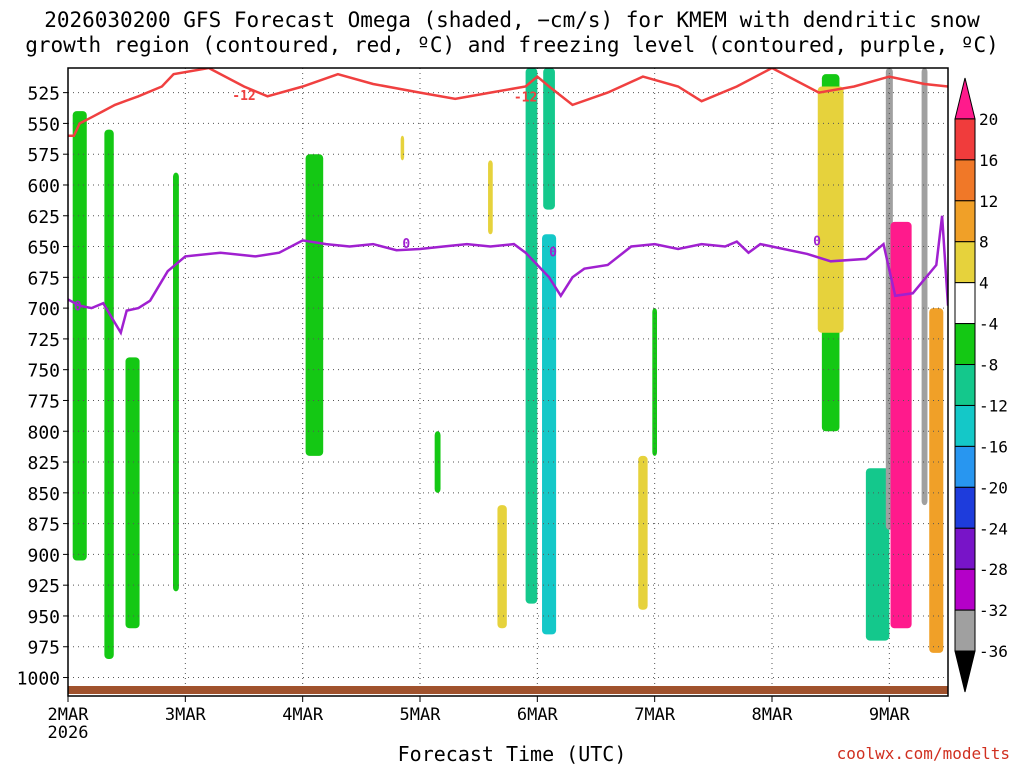 The width and height of the screenshot is (1024, 768). What do you see at coordinates (965, 671) in the screenshot?
I see `colorbar-bottom-arrow` at bounding box center [965, 671].